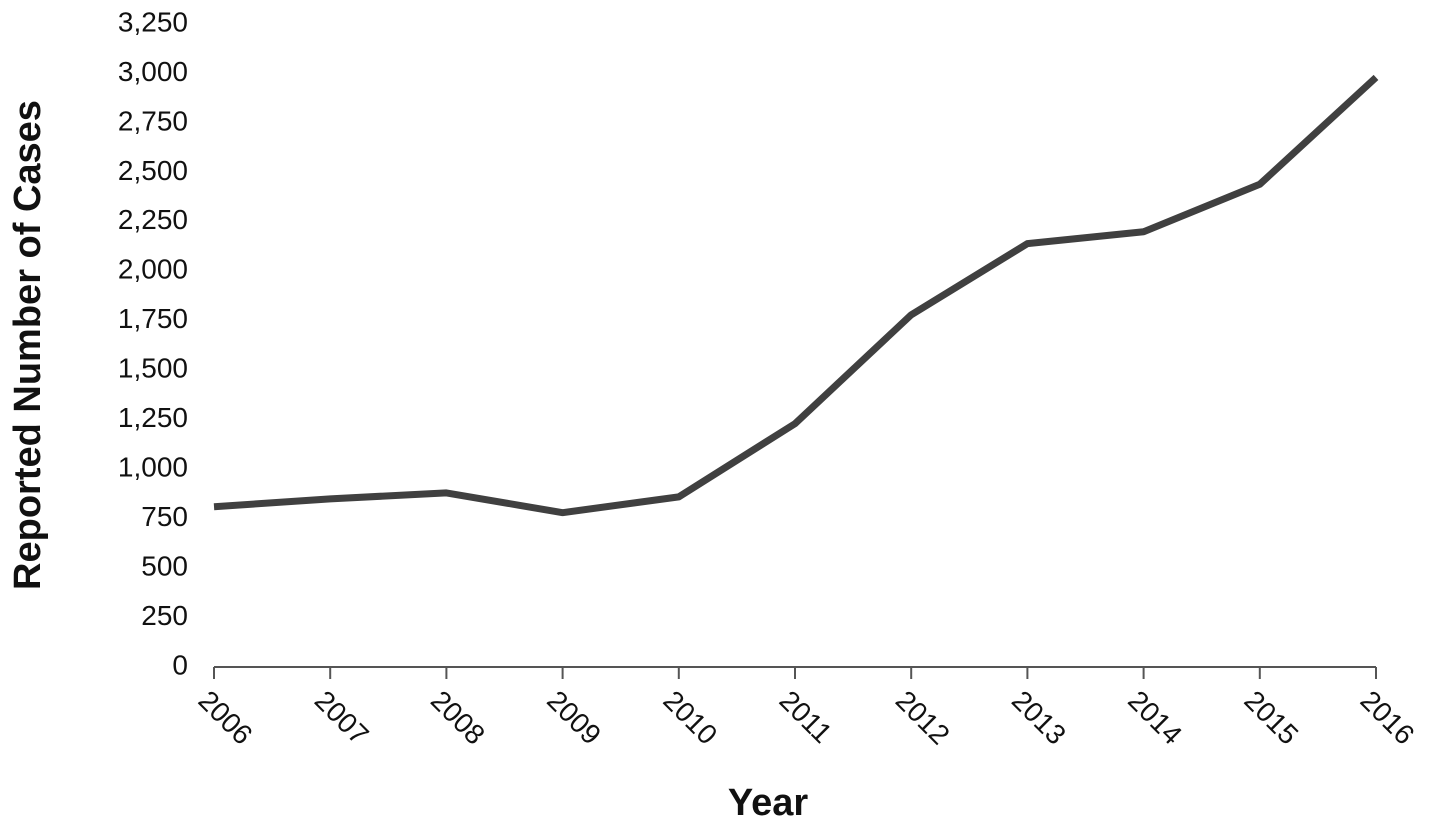  What do you see at coordinates (153, 269) in the screenshot?
I see `y-tick-label: 2,000` at bounding box center [153, 269].